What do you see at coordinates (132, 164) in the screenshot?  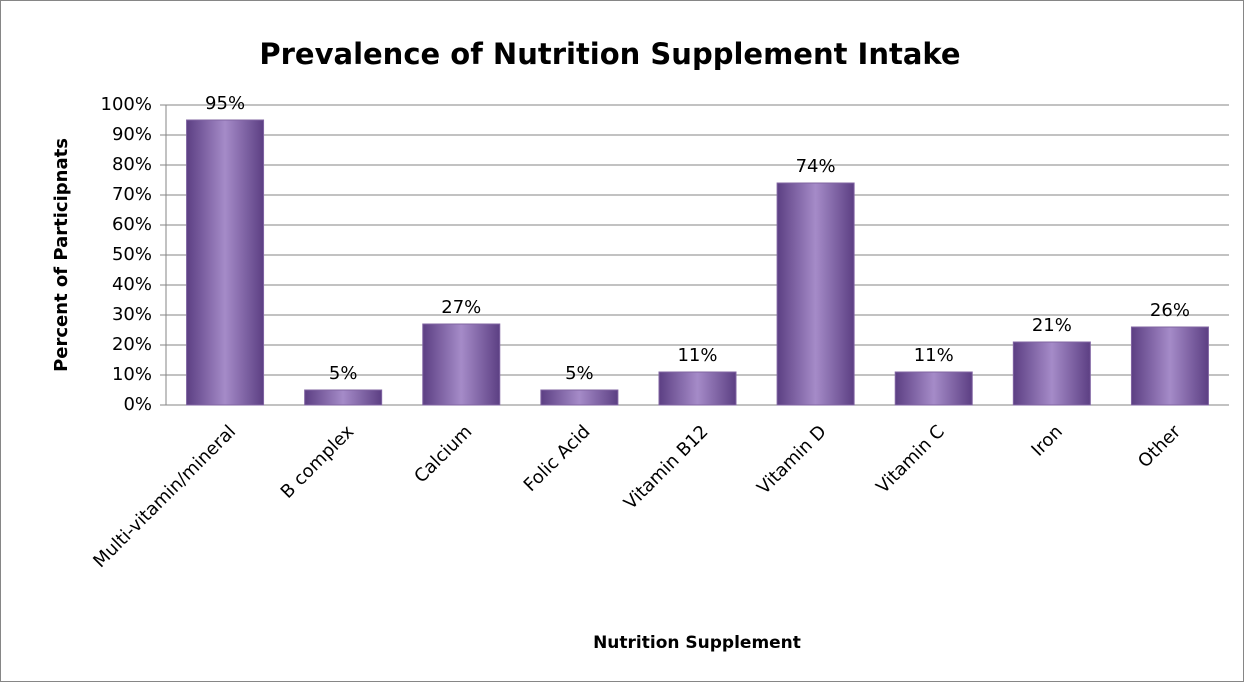 I see `y-tick-label: 80%` at bounding box center [132, 164].